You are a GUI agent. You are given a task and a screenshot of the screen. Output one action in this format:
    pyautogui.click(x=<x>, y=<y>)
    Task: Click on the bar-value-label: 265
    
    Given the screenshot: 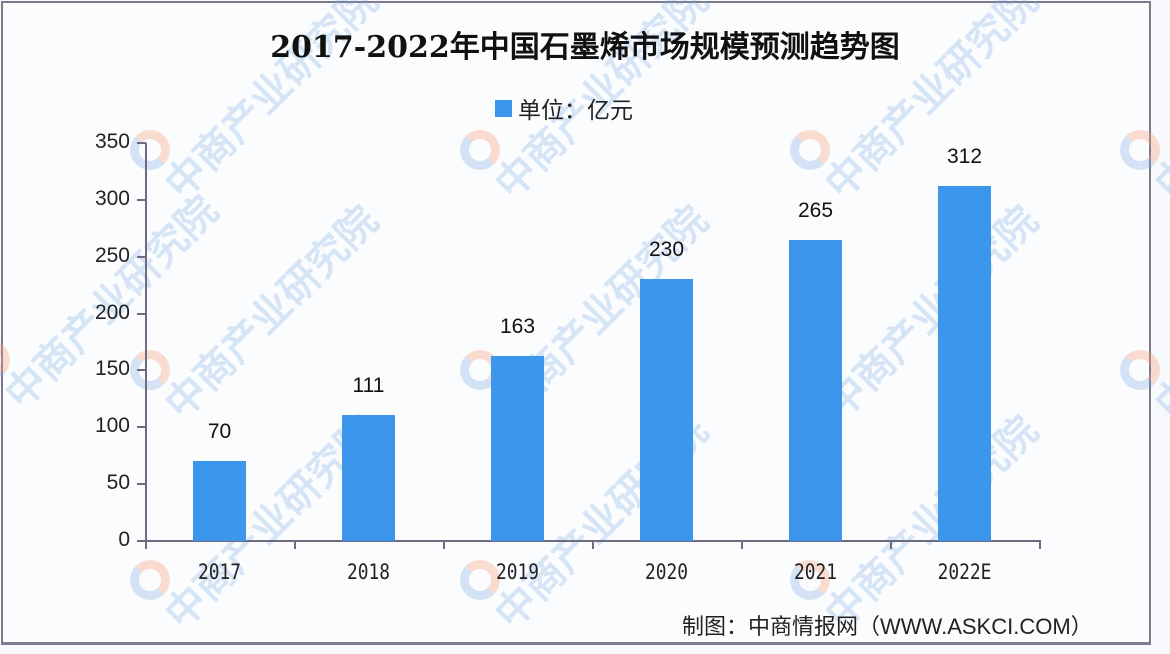 What is the action you would take?
    pyautogui.click(x=815, y=210)
    